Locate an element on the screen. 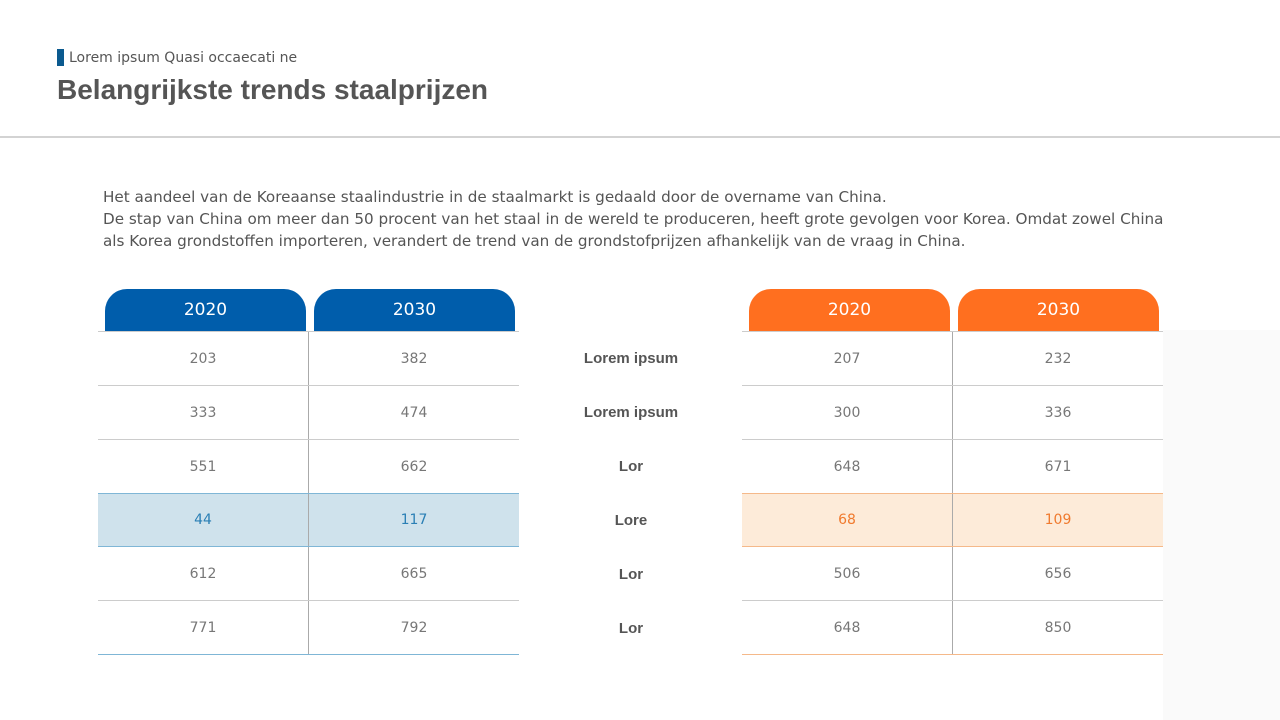 Image resolution: width=1280 pixels, height=720 pixels. table-cell: 336 is located at coordinates (1058, 412).